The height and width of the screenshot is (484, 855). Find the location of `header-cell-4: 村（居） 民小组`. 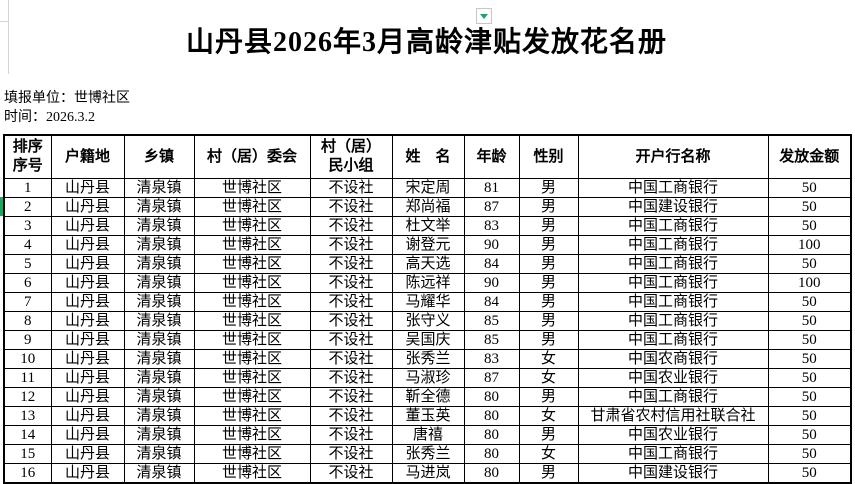

header-cell-4: 村（居） 民小组 is located at coordinates (351, 156).